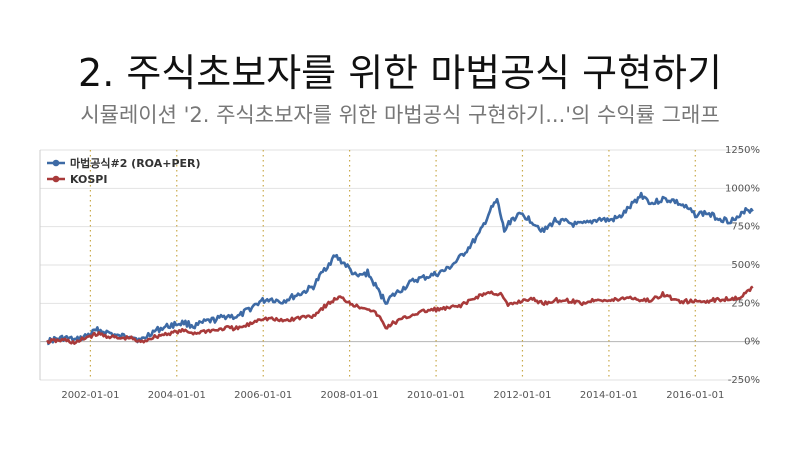 The width and height of the screenshot is (800, 460). I want to click on legend-label: 마법공식#2 (ROA+PER), so click(135, 163).